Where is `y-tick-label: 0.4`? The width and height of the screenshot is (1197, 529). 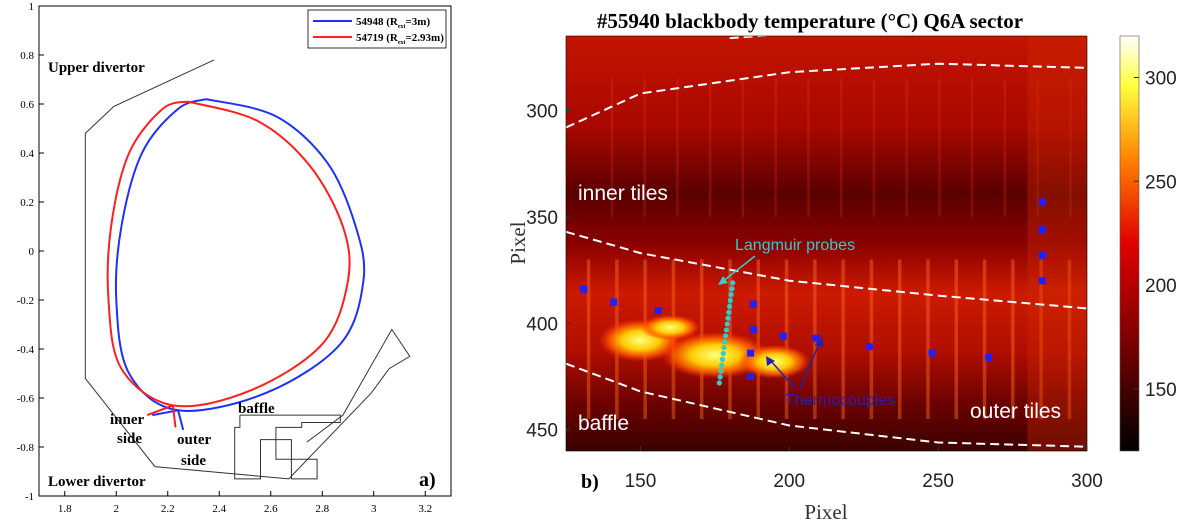
y-tick-label: 0.4 is located at coordinates (27, 154).